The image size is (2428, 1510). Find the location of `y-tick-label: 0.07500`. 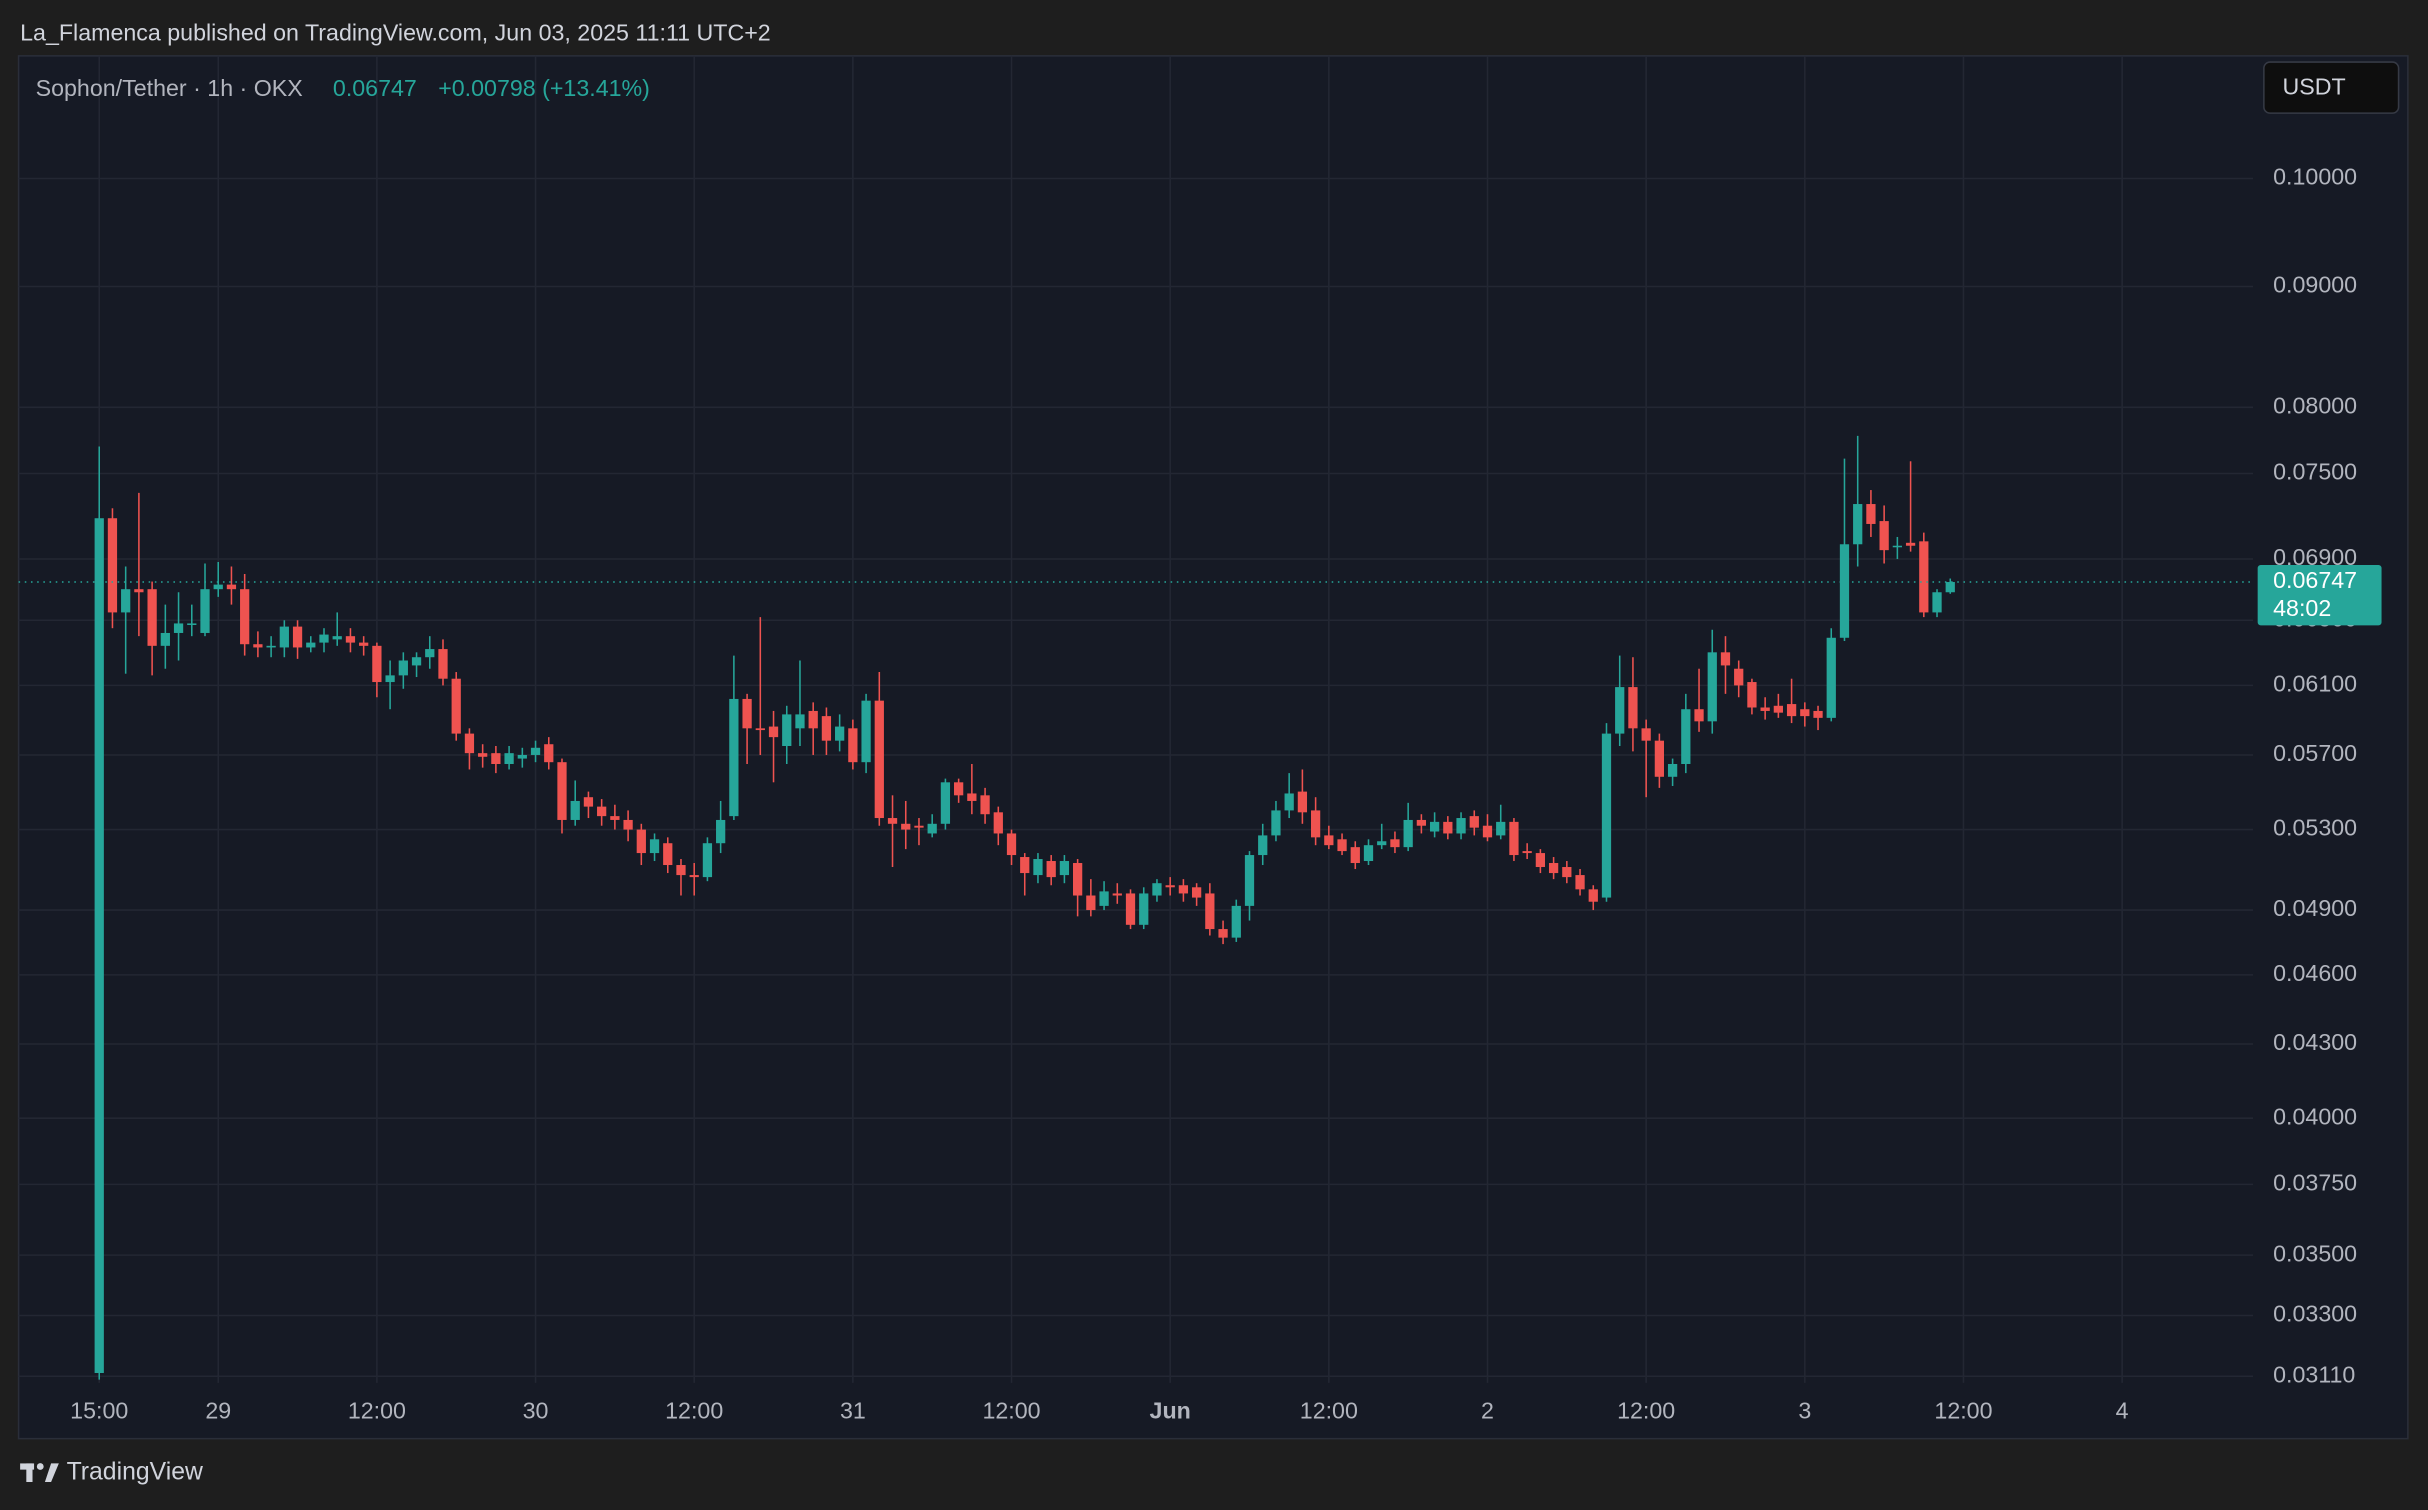

y-tick-label: 0.07500 is located at coordinates (2315, 472).